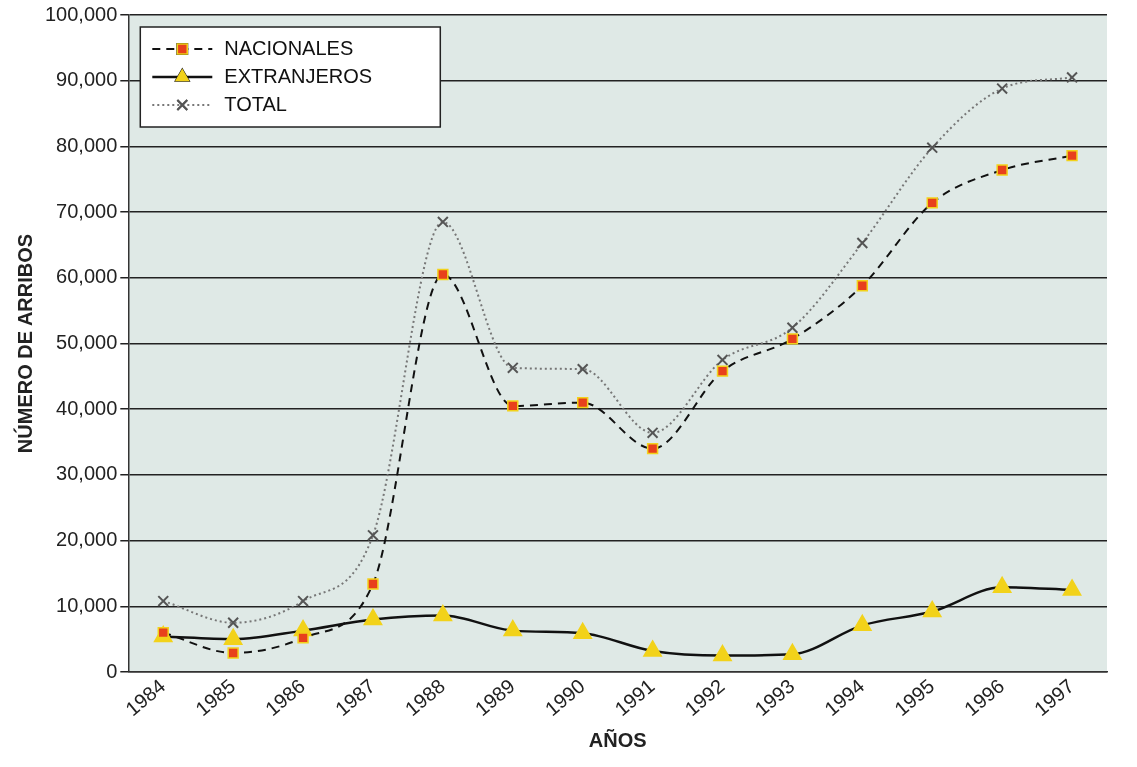 The image size is (1137, 767). Describe the element at coordinates (87, 210) in the screenshot. I see `y-tick-label: 70,000` at that location.